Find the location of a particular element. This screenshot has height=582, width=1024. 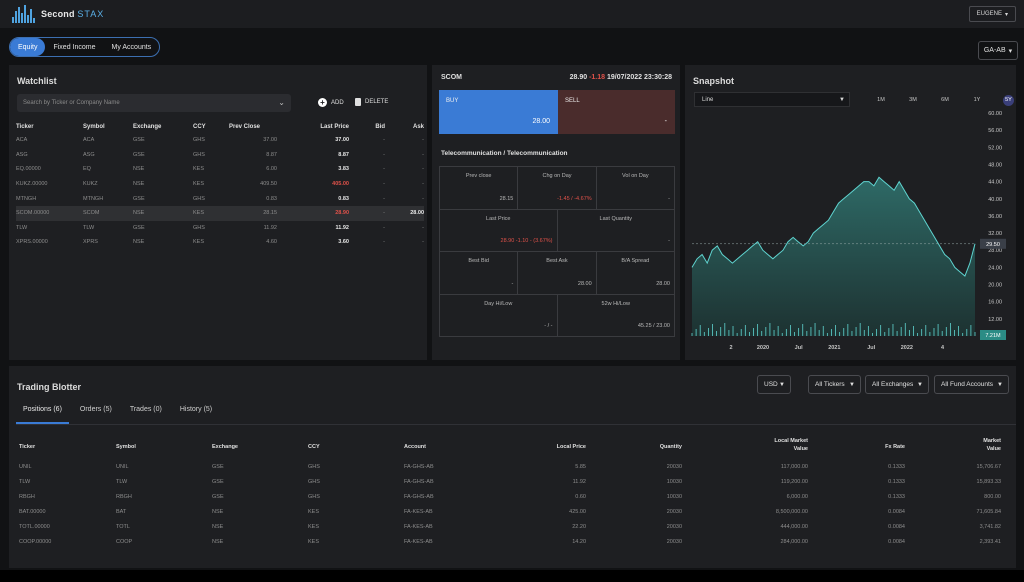

watchlist-search-input: Search by Ticker or Company Name ⌄ is located at coordinates (154, 103).